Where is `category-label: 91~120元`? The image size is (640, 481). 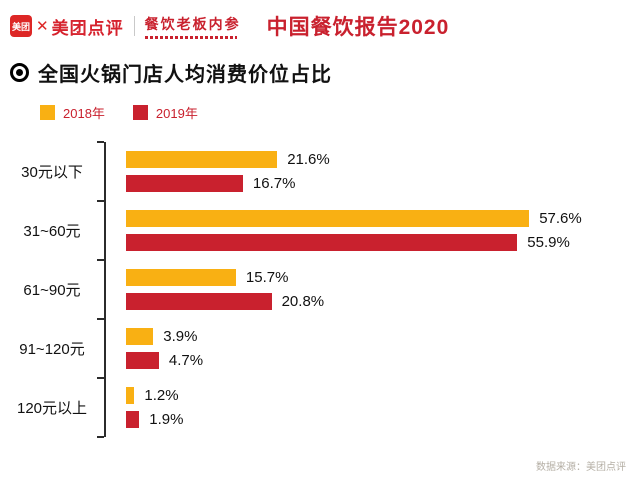
category-label: 91~120元 is located at coordinates (52, 349).